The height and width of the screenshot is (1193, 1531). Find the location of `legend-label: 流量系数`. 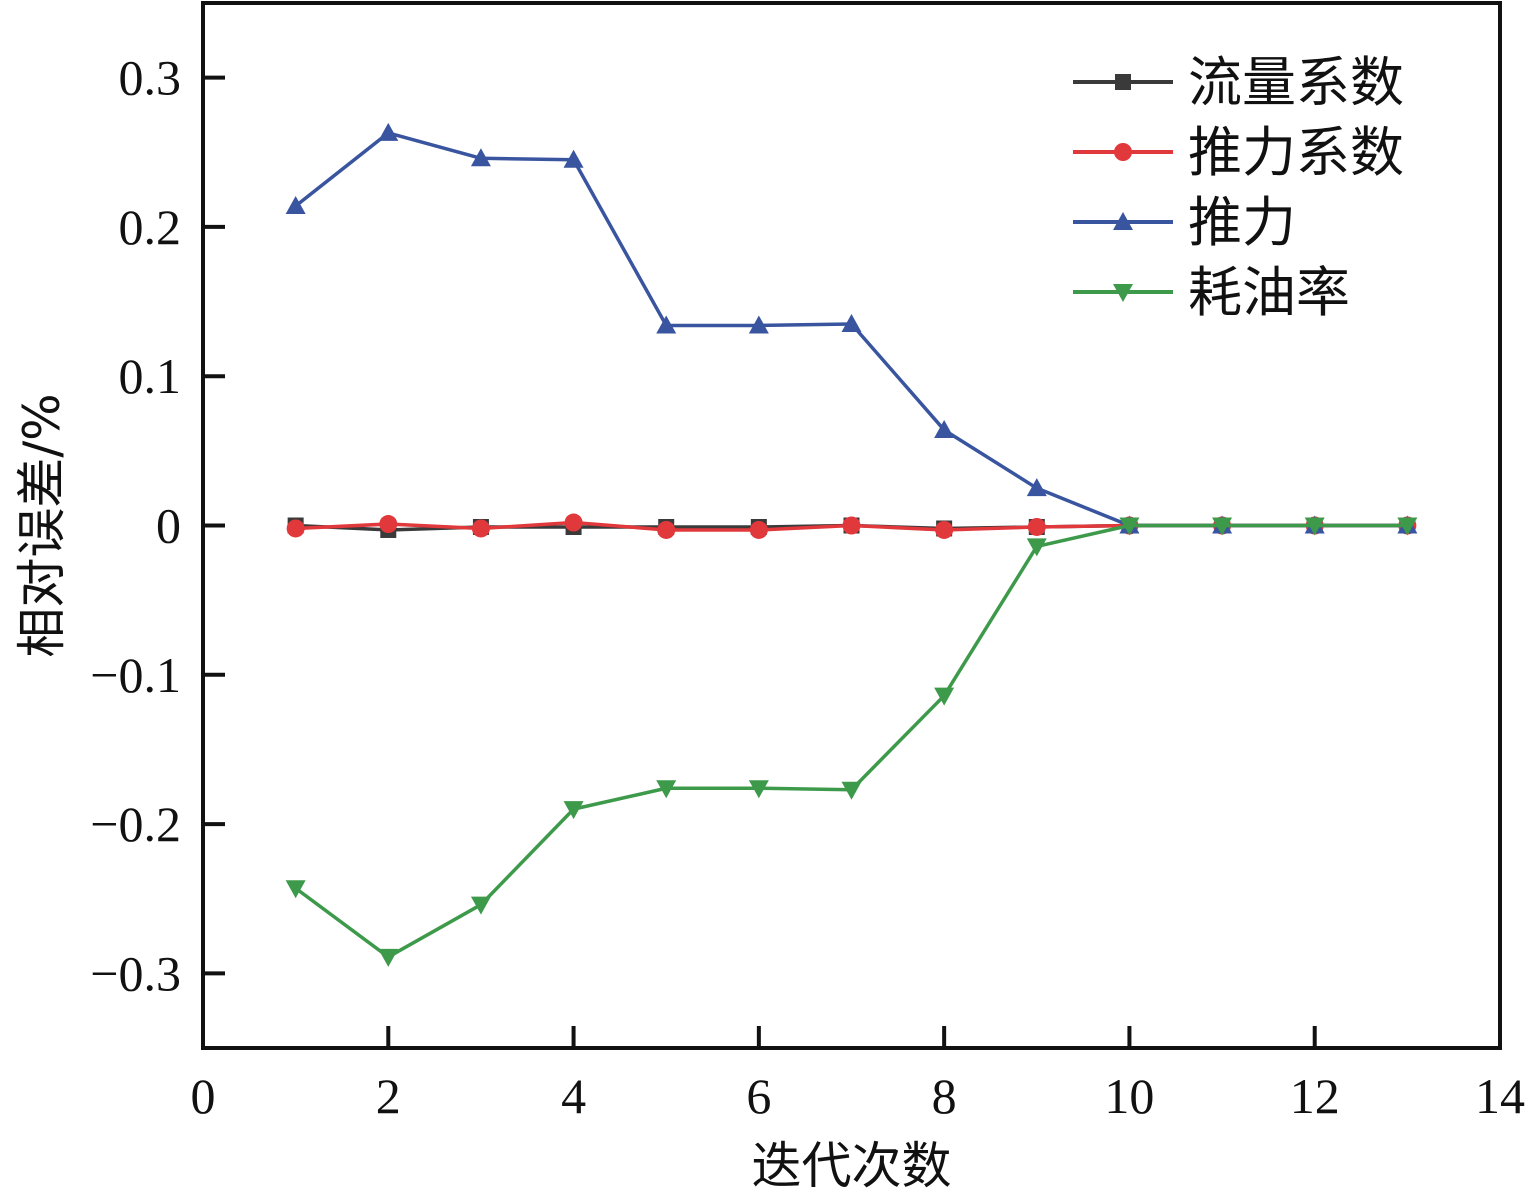

legend-label: 流量系数 is located at coordinates (1296, 82).